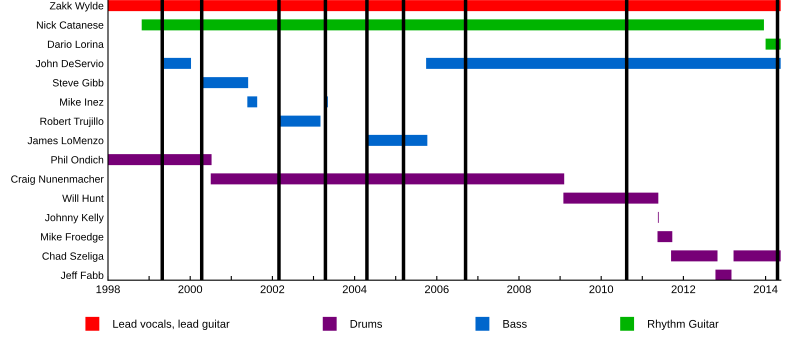 This screenshot has width=800, height=340. What do you see at coordinates (57, 180) in the screenshot?
I see `y-tick-label: Craig Nunenmacher` at bounding box center [57, 180].